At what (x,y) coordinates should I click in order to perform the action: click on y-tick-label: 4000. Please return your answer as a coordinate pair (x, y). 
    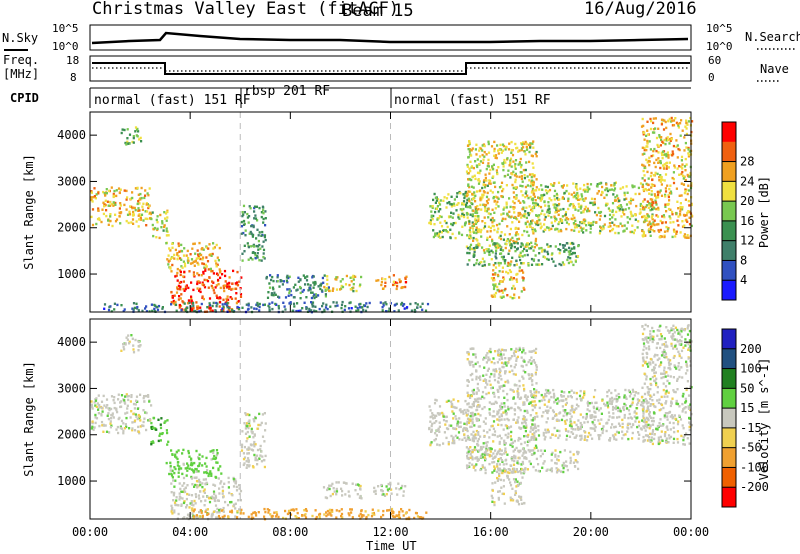
    Looking at the image, I should click on (71, 135).